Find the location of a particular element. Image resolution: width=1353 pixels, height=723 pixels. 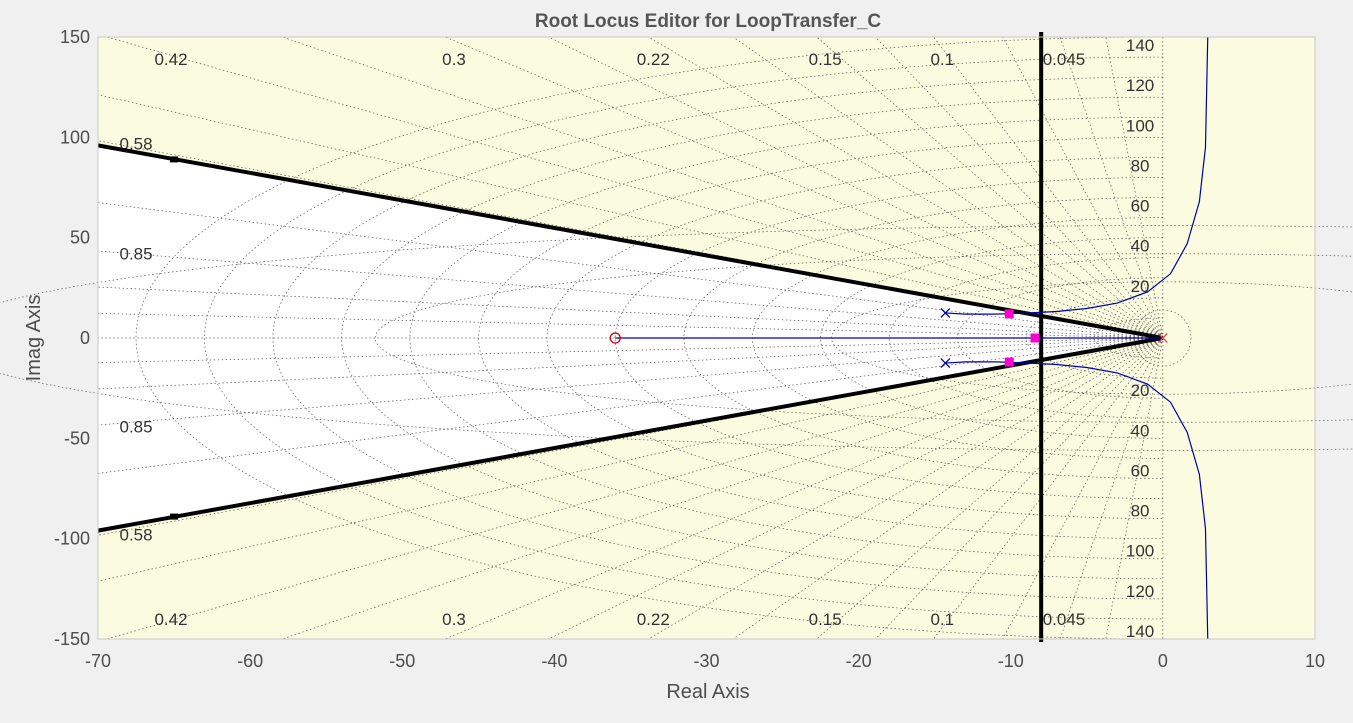

y-tick-label: 50 is located at coordinates (80, 238).